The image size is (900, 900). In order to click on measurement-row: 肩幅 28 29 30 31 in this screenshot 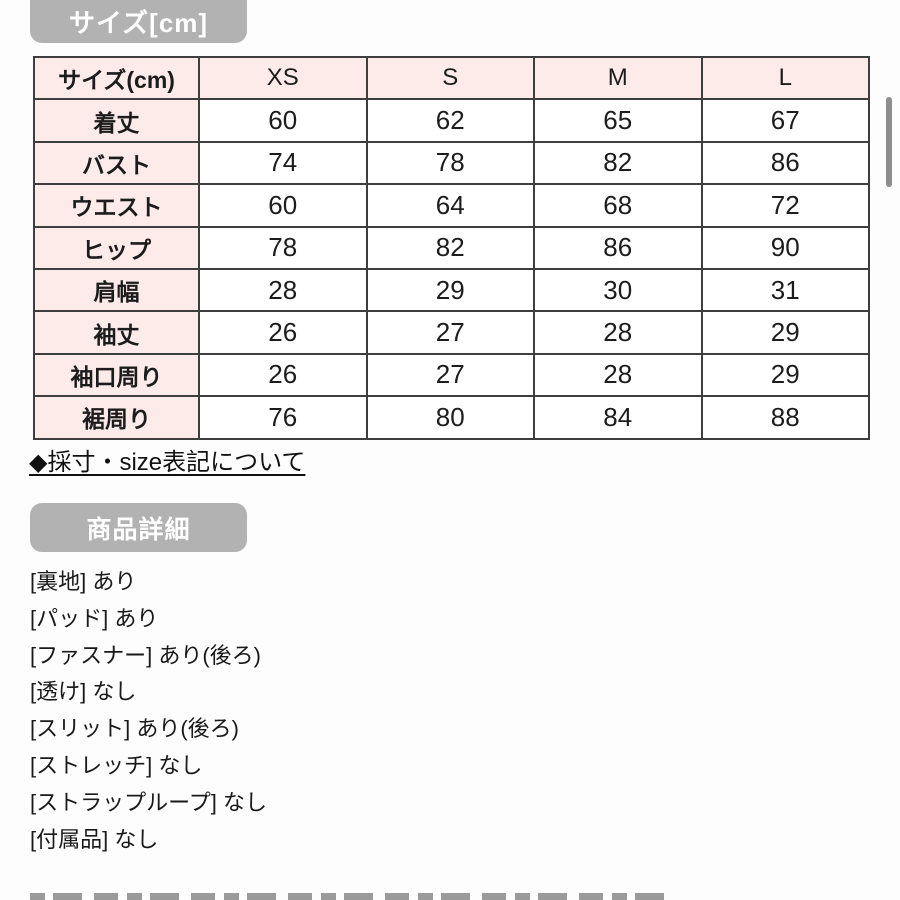, I will do `click(451, 290)`.